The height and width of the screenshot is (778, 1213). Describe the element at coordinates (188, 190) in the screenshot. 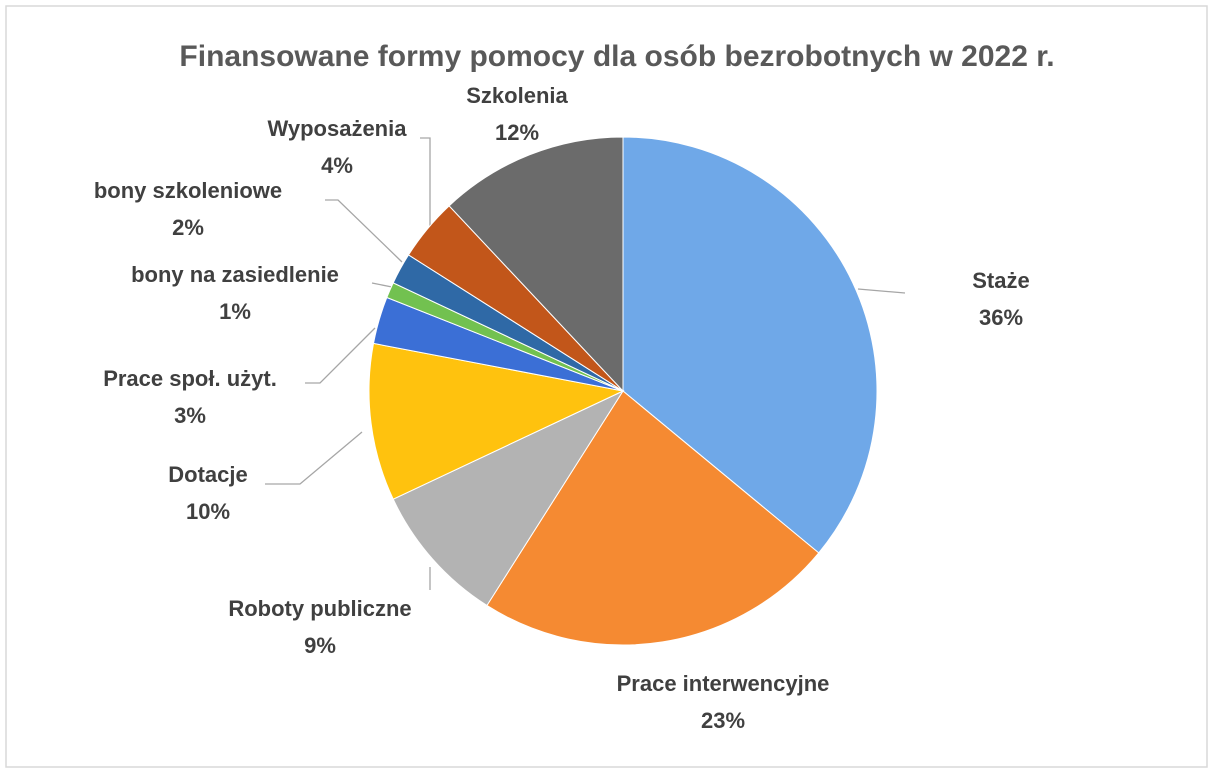

I see `slice-label: bony szkoleniowe` at that location.